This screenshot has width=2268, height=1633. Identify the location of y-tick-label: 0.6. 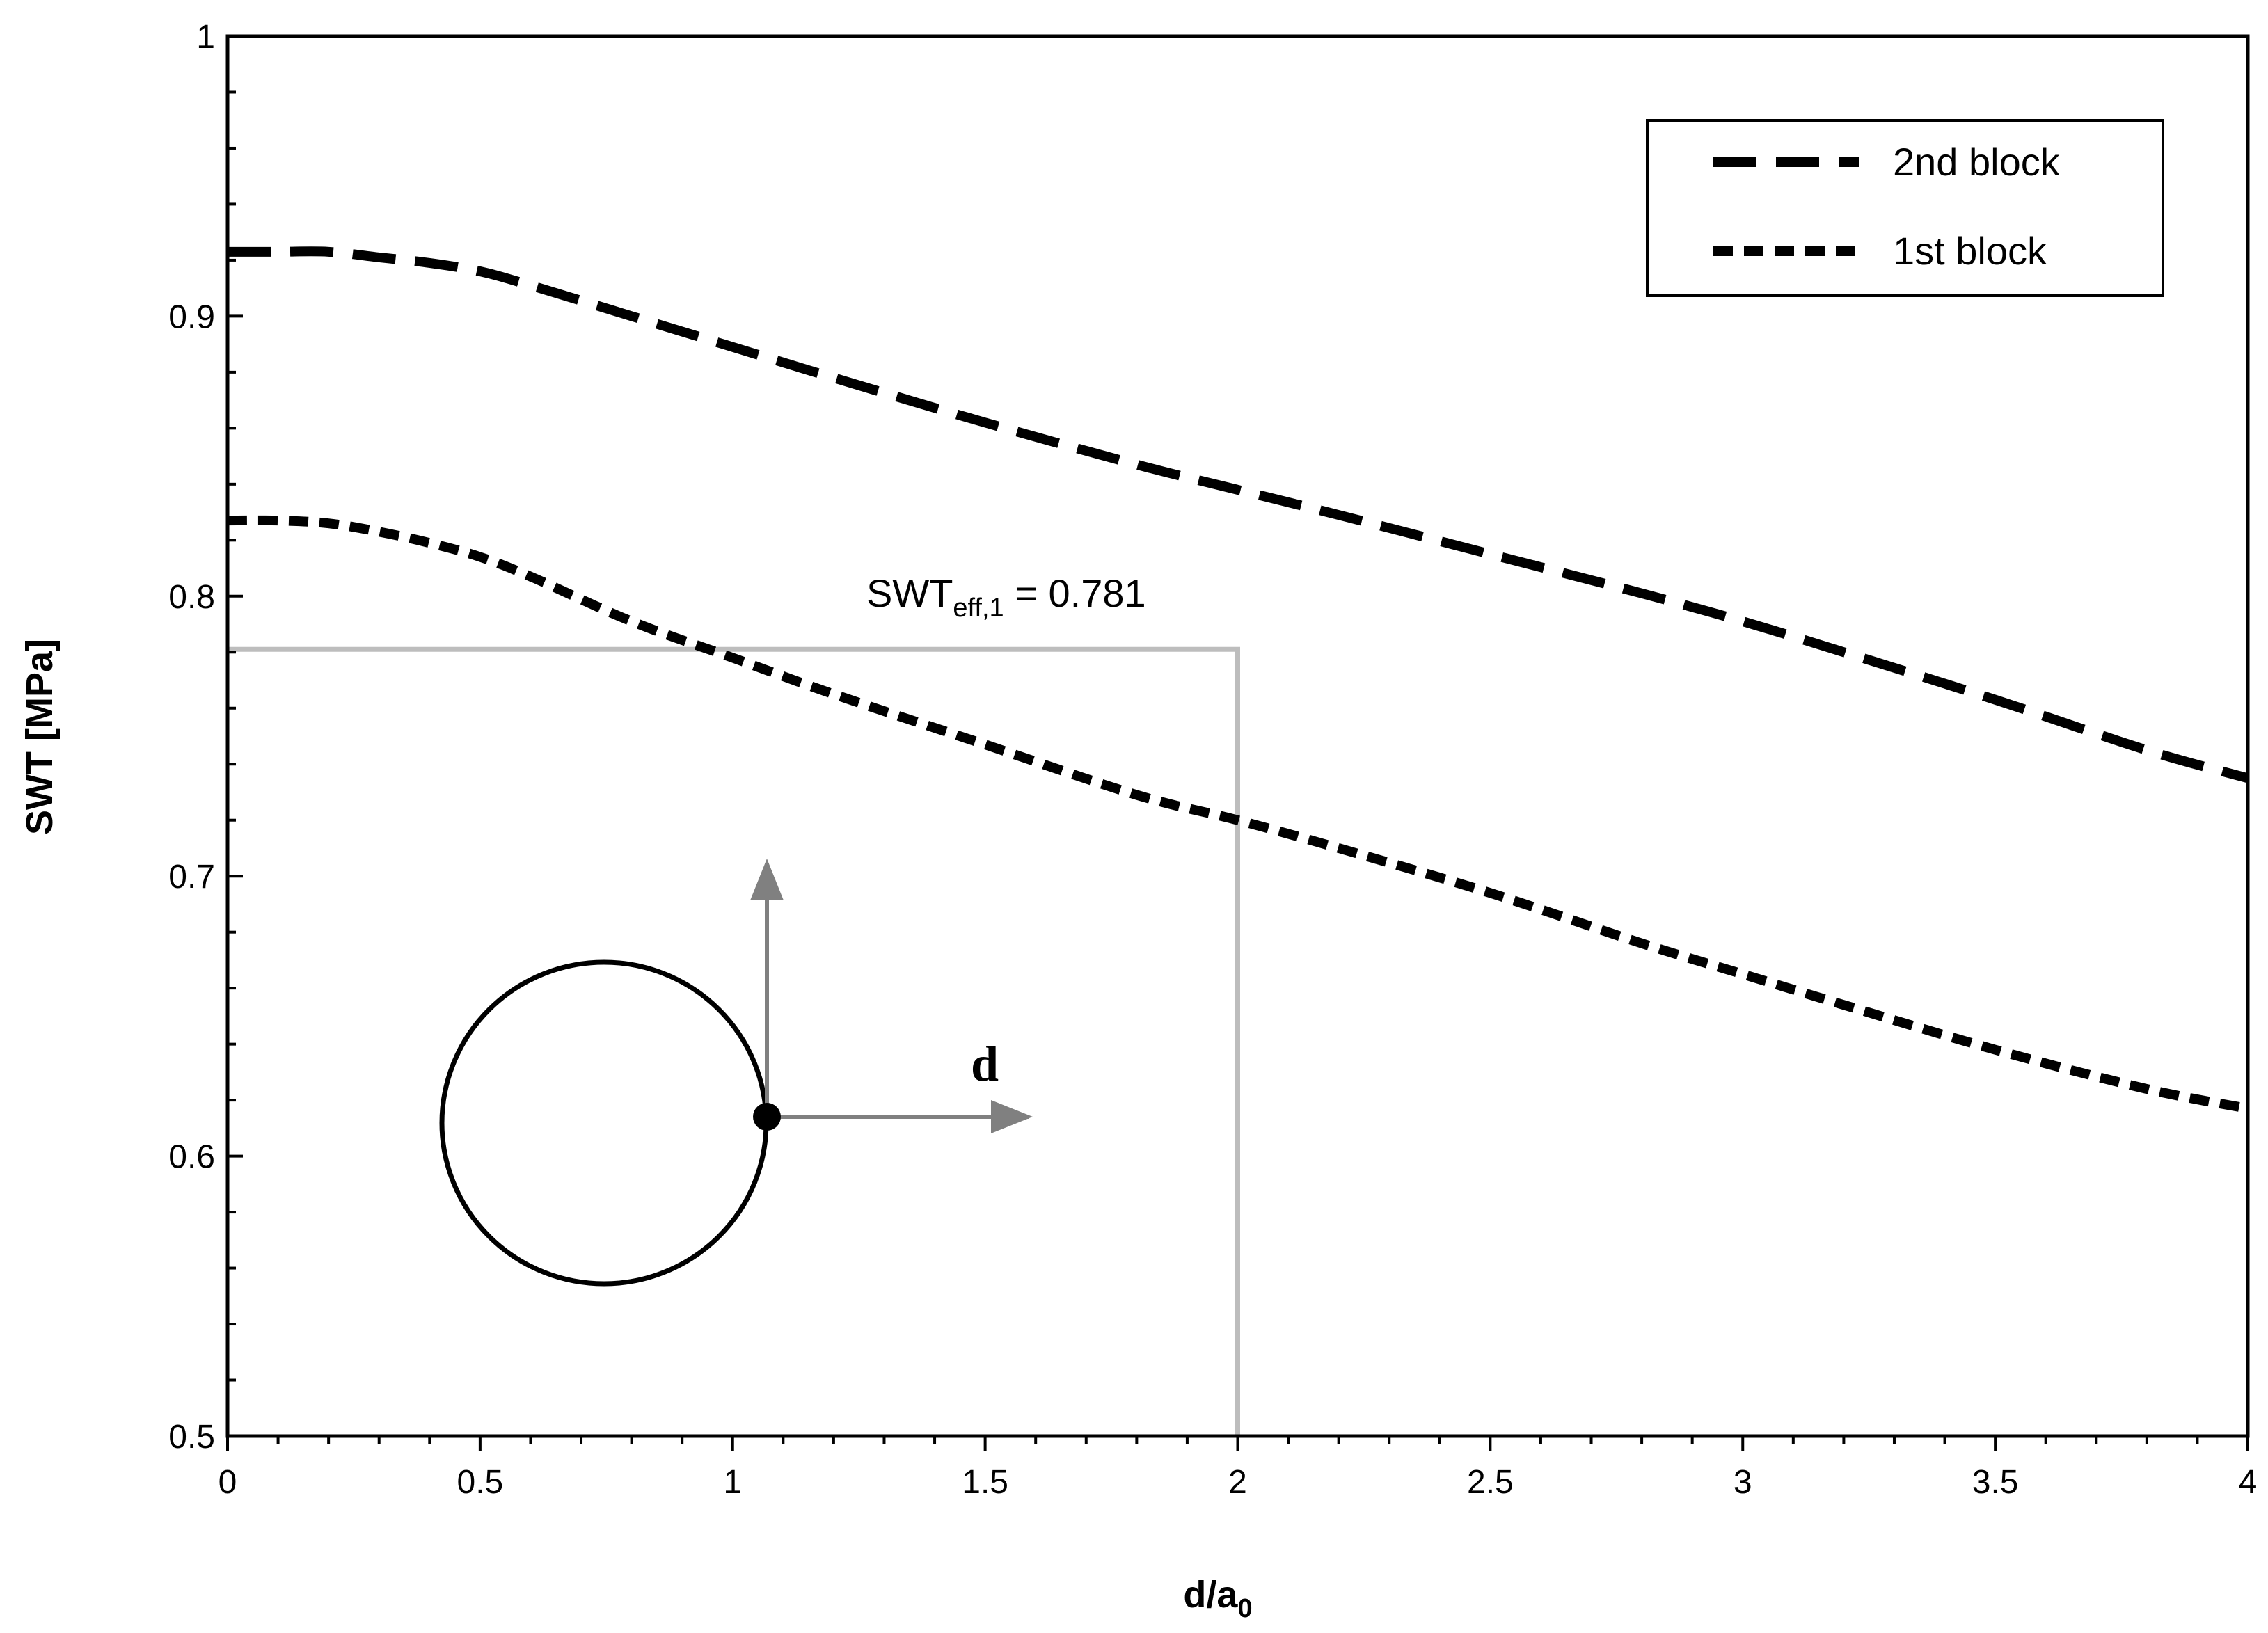
(191, 1157).